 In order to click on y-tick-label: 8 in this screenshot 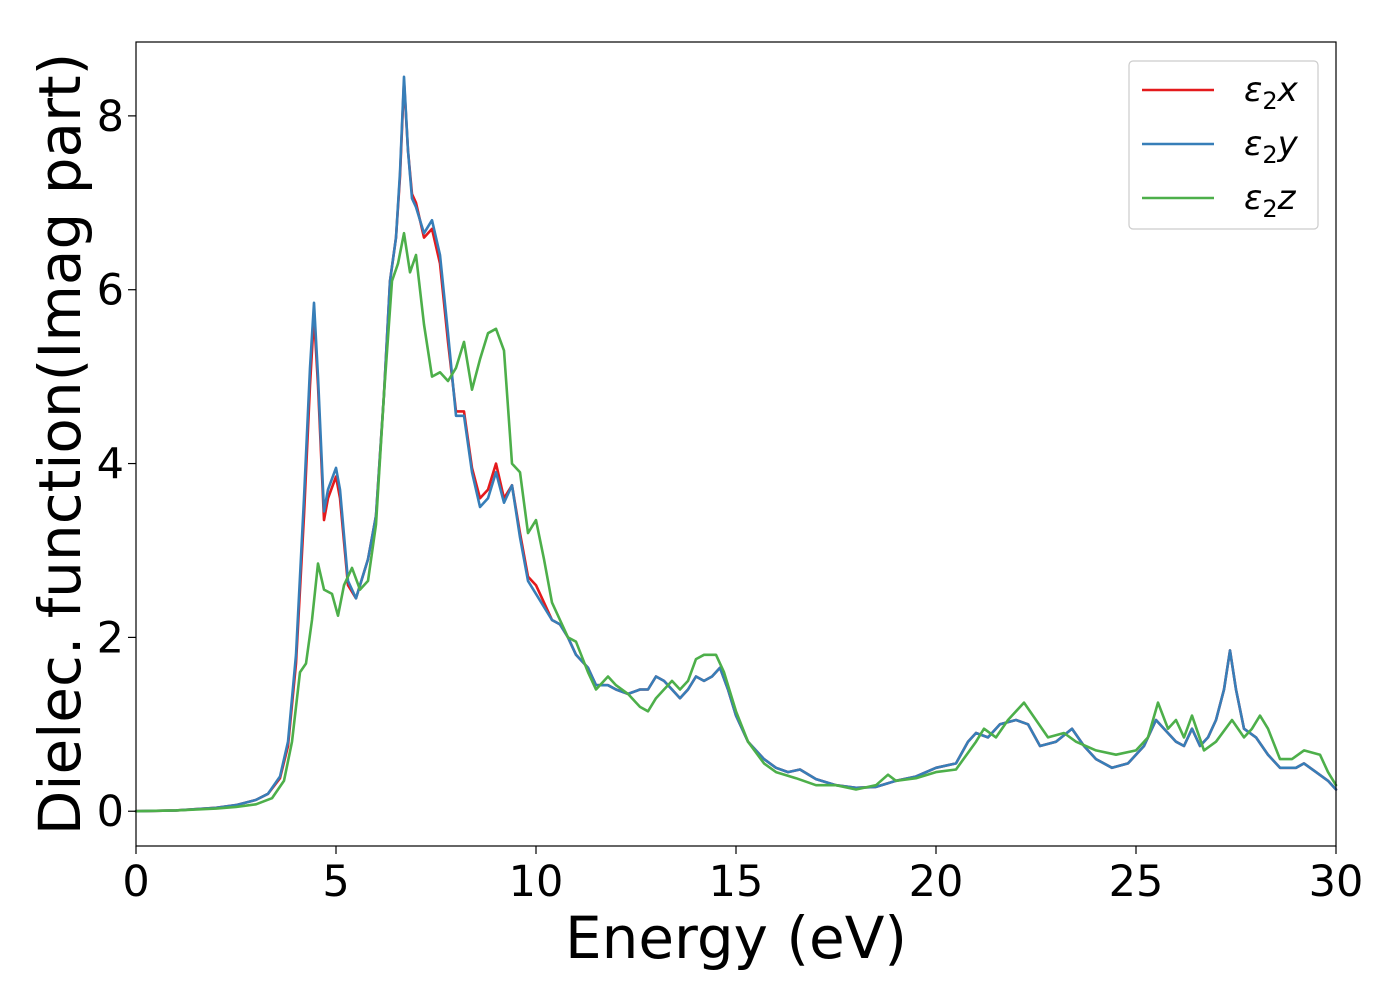, I will do `click(110, 117)`.